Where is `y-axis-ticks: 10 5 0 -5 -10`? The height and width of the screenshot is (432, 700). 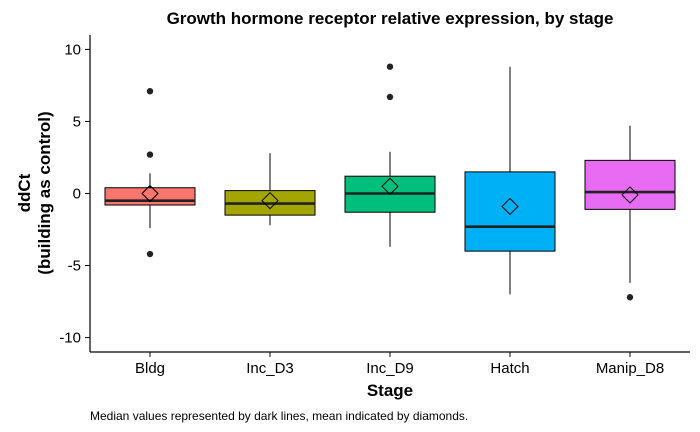
y-axis-ticks: 10 5 0 -5 -10 is located at coordinates (74, 194).